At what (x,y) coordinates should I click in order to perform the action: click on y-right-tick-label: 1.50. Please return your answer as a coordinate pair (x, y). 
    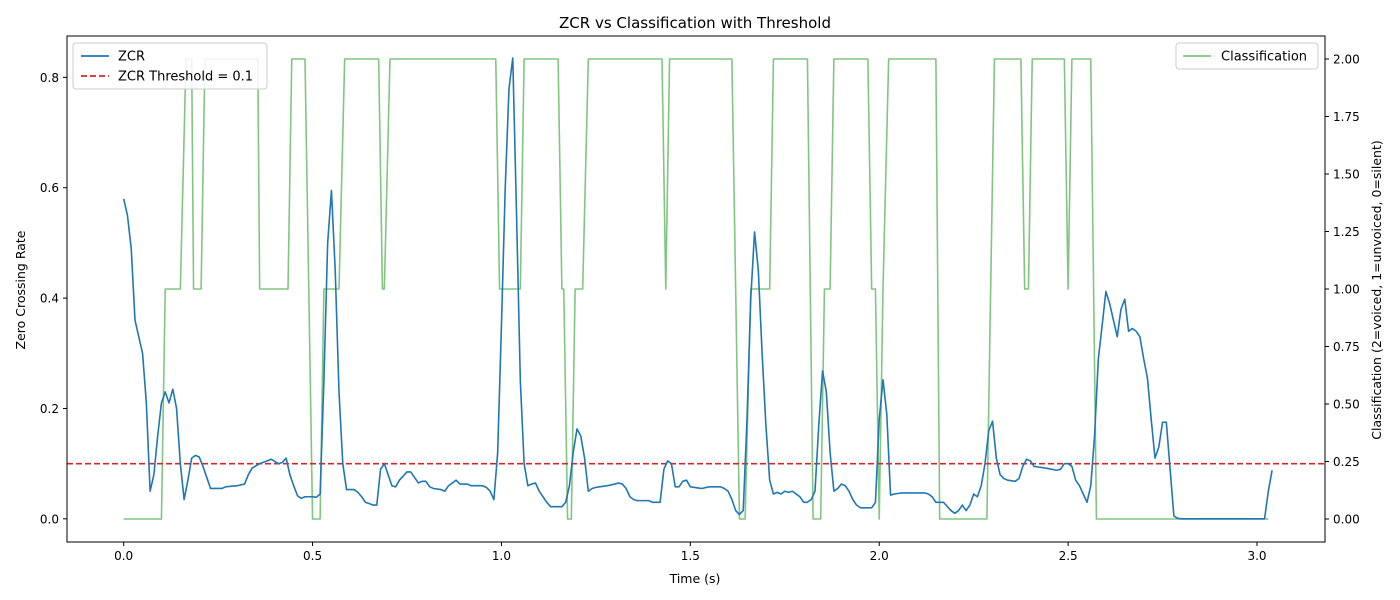
    Looking at the image, I should click on (1346, 175).